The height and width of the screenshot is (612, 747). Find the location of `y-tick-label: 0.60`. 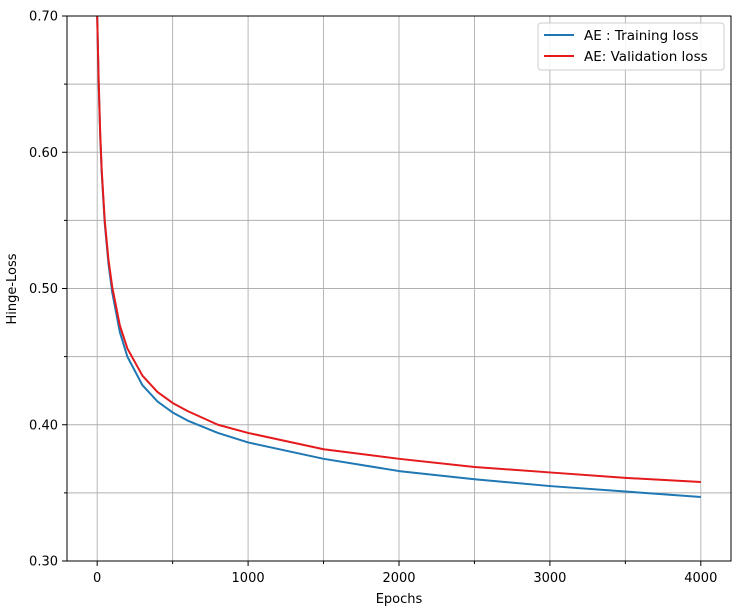

y-tick-label: 0.60 is located at coordinates (43, 153).